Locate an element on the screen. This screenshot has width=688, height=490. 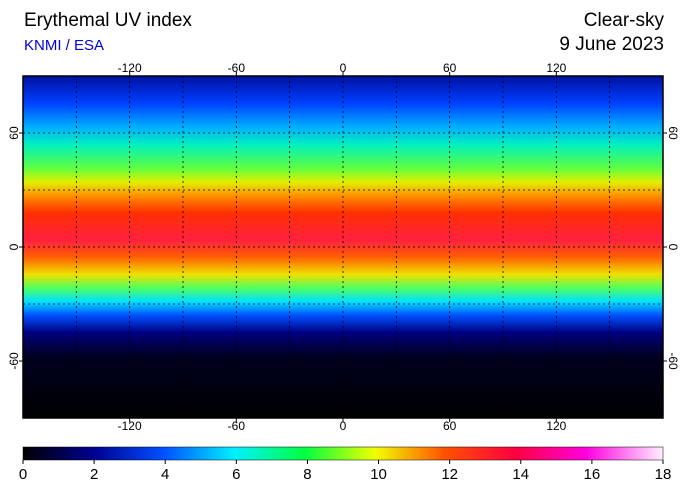
condition: Clear-sky is located at coordinates (624, 20).